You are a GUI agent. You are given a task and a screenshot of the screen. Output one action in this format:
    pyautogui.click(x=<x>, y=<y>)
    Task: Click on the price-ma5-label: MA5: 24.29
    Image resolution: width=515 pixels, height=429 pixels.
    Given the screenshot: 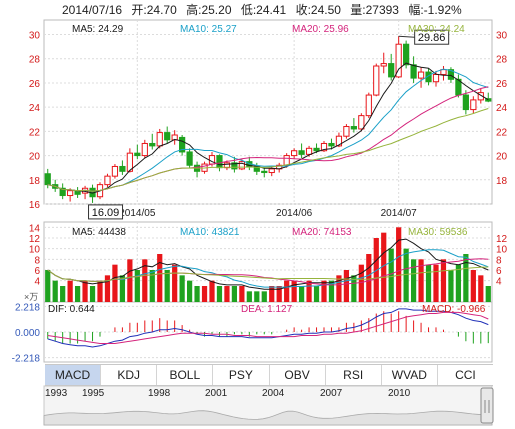 What is the action you would take?
    pyautogui.click(x=98, y=29)
    